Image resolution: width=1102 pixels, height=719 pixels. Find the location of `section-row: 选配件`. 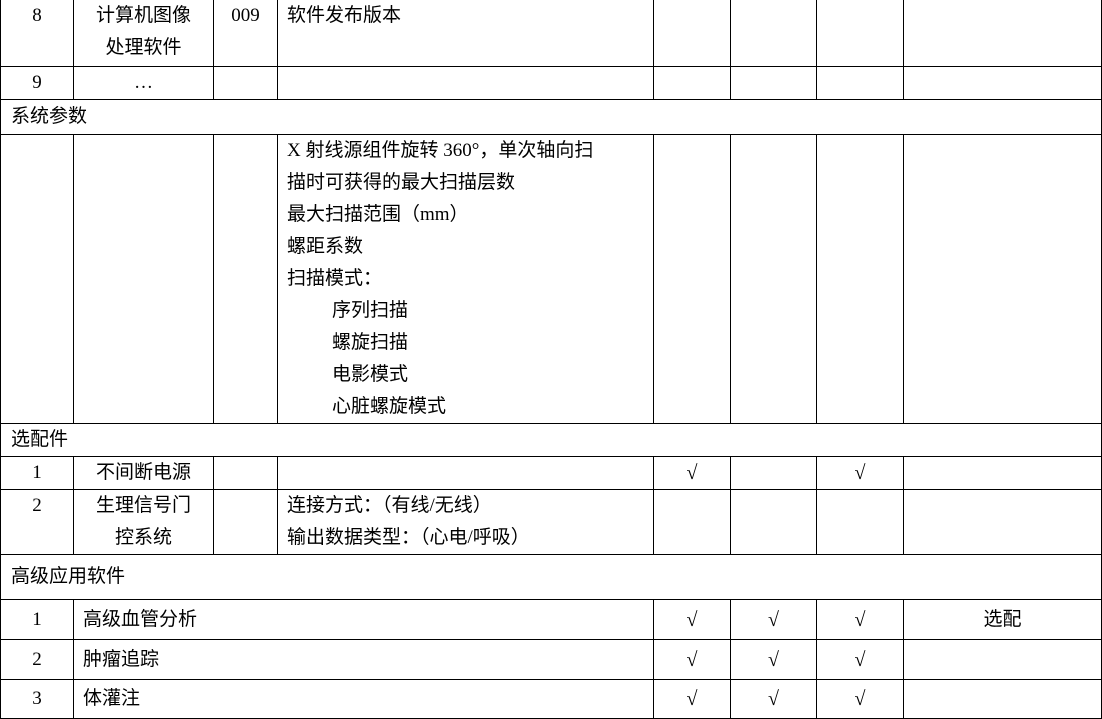

section-row: 选配件 is located at coordinates (551, 440).